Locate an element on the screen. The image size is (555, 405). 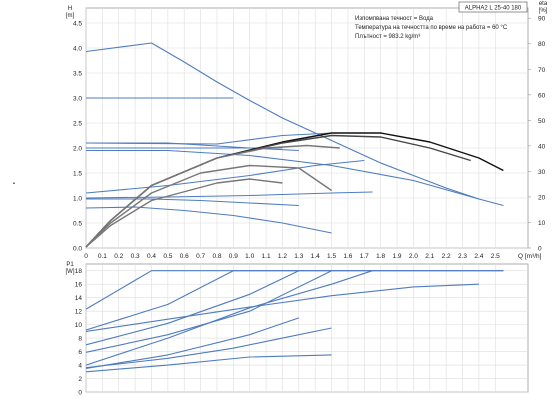
y-axis-label: [m] is located at coordinates (70, 16).